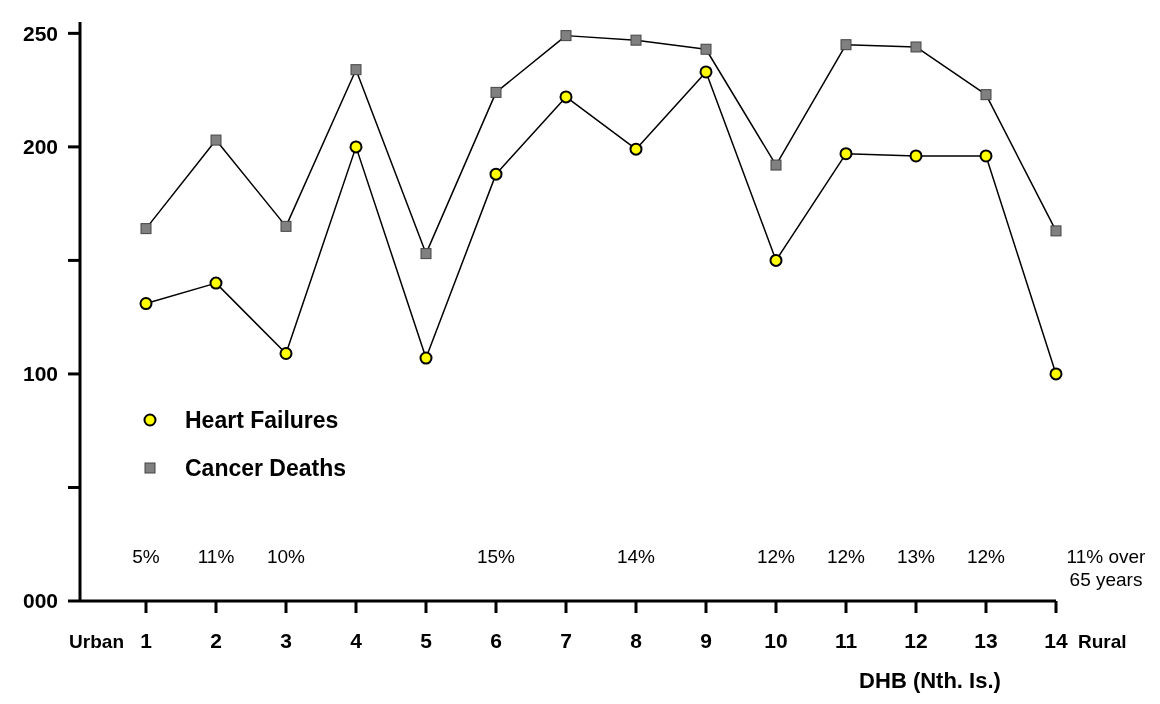  I want to click on x-tick-label: 6, so click(496, 641).